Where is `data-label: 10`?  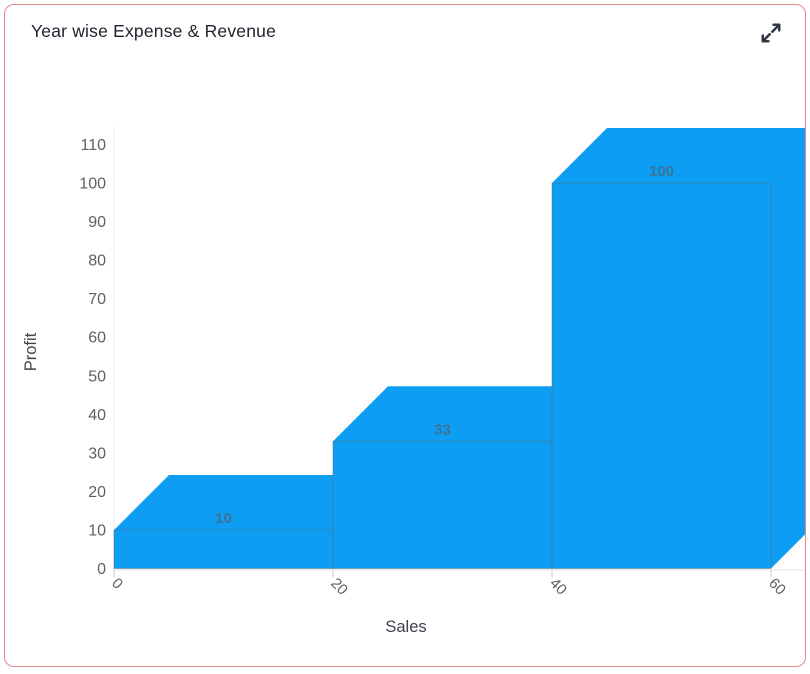 data-label: 10 is located at coordinates (223, 517).